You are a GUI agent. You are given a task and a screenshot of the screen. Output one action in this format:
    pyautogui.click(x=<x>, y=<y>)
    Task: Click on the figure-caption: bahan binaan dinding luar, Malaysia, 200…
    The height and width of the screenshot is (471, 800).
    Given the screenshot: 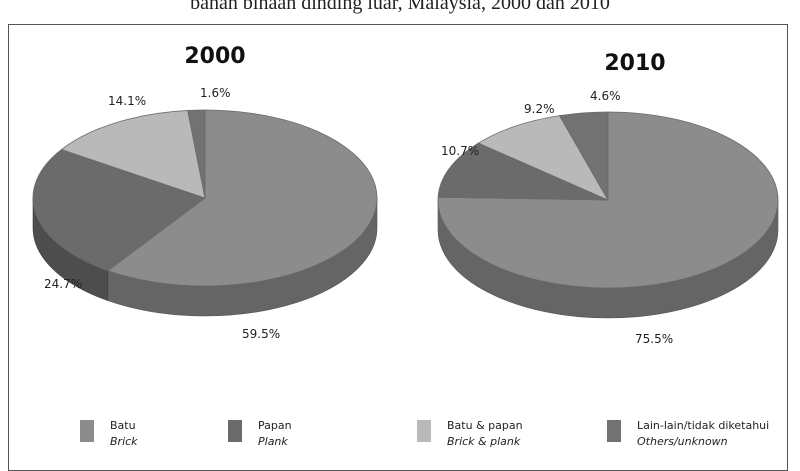 What is the action you would take?
    pyautogui.click(x=400, y=7)
    